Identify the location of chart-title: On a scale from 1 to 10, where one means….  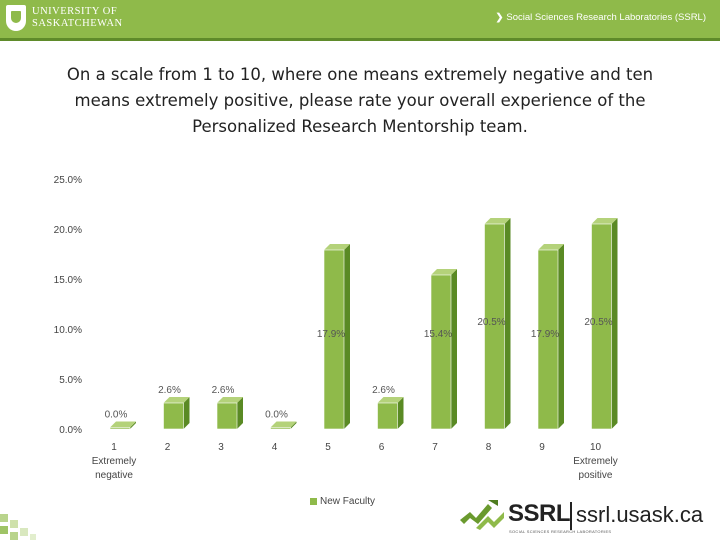
(360, 100).